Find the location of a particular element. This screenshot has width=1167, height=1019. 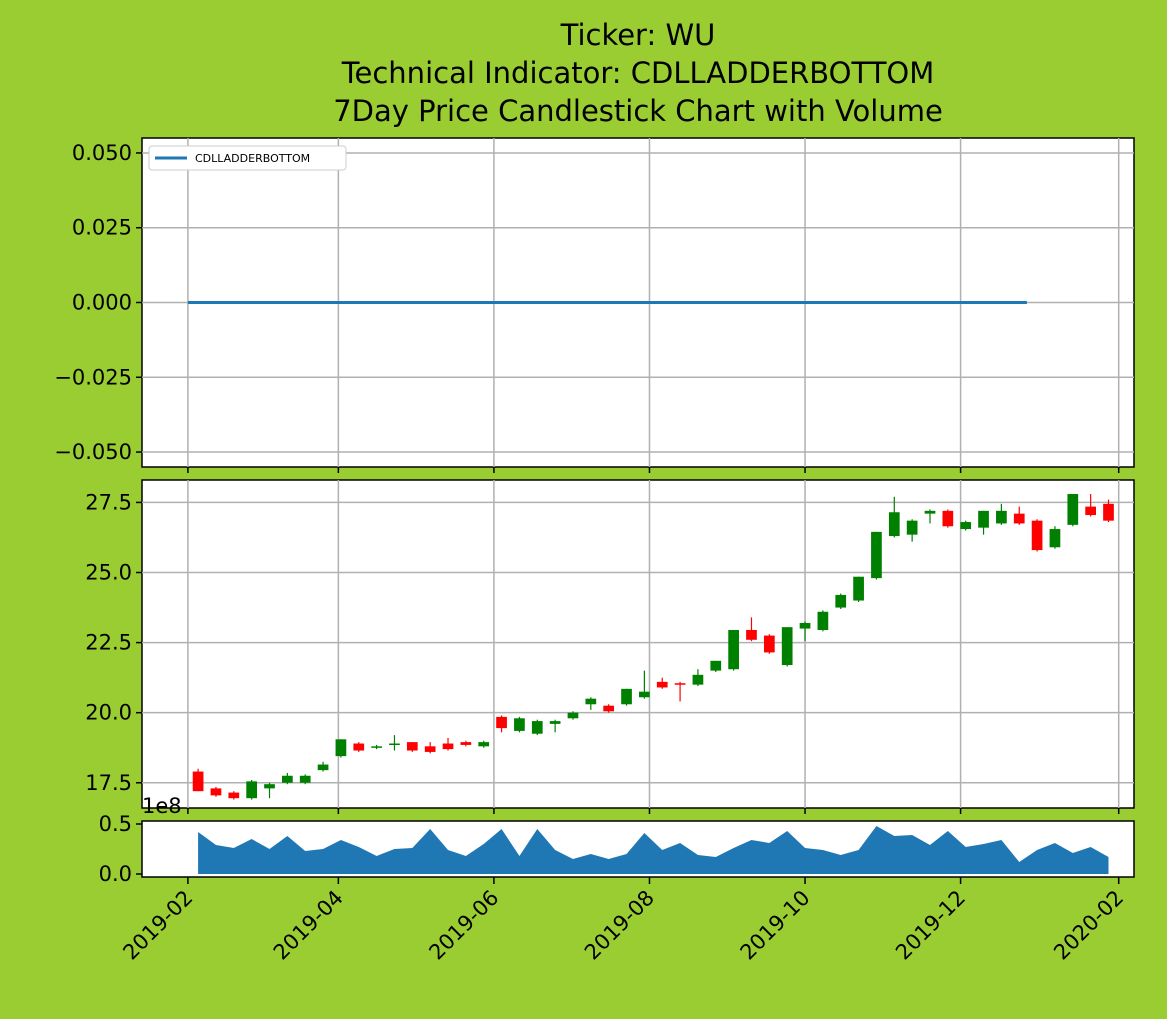

y-tick-label: −0.050 is located at coordinates (93, 452).